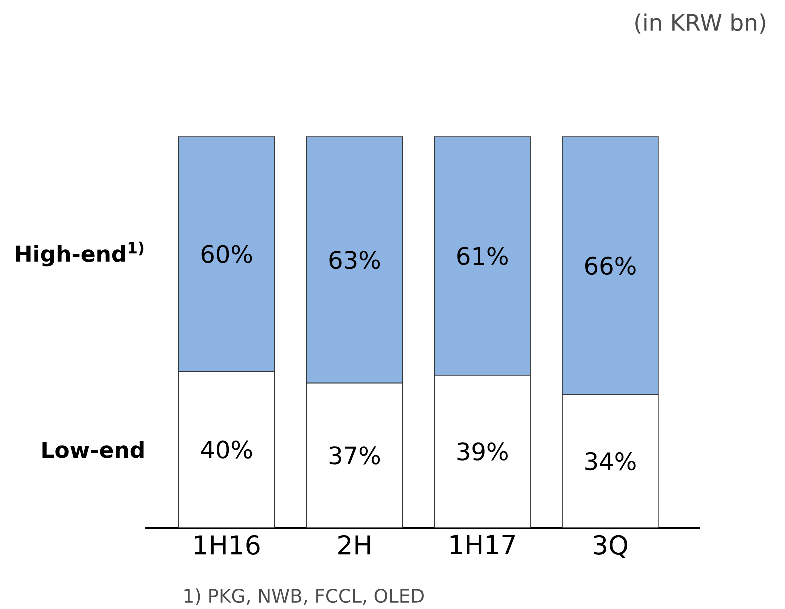 The image size is (785, 609). What do you see at coordinates (482, 544) in the screenshot?
I see `x-tick-label: 1H17` at bounding box center [482, 544].